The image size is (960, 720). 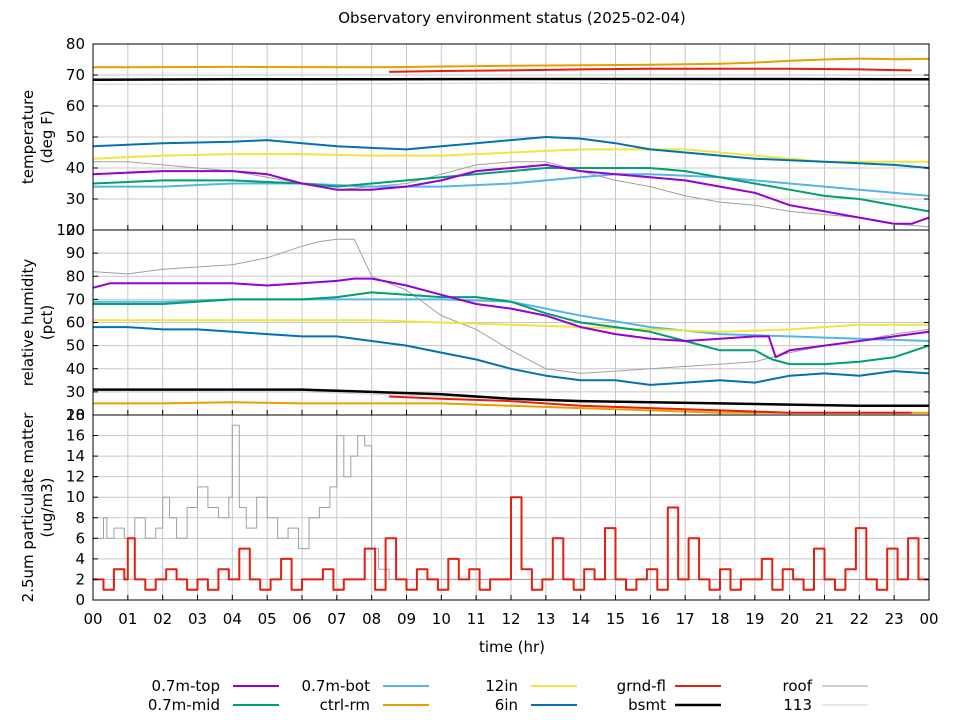 What do you see at coordinates (798, 686) in the screenshot?
I see `legend-label: roof` at bounding box center [798, 686].